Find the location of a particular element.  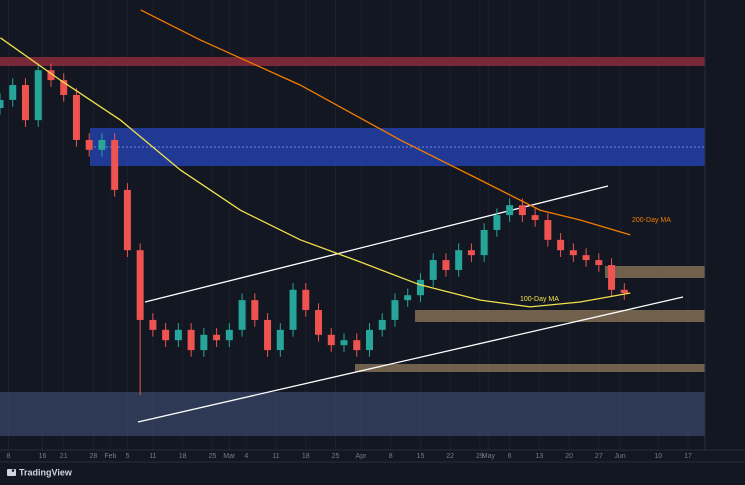

x-tick-label: Mar is located at coordinates (229, 456).